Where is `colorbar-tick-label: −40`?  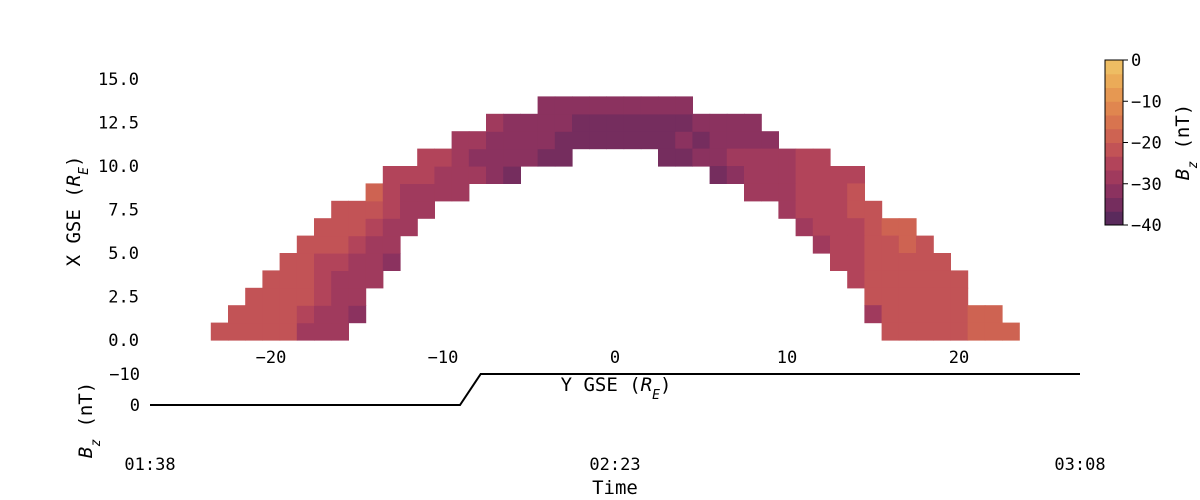 colorbar-tick-label: −40 is located at coordinates (1146, 226).